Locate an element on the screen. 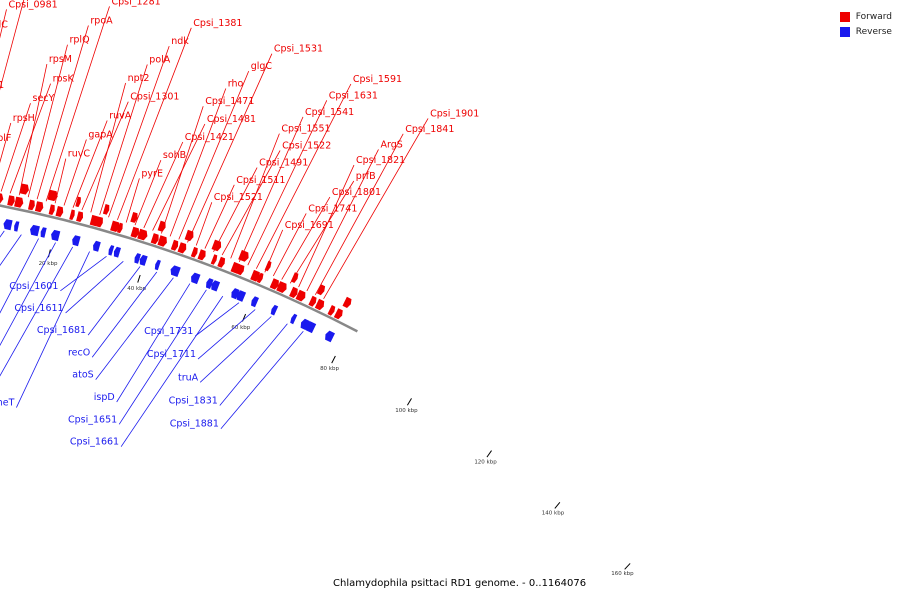 This screenshot has height=604, width=900. gene-label: ispD is located at coordinates (104, 397).